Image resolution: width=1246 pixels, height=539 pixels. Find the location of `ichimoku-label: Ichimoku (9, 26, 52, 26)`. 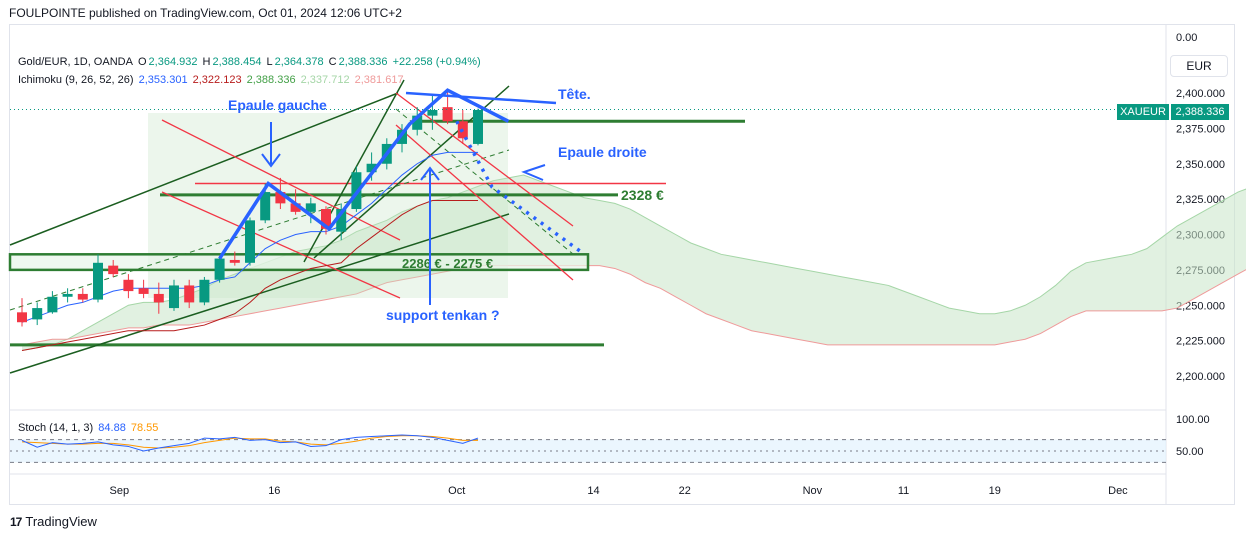

ichimoku-label: Ichimoku (9, 26, 52, 26) is located at coordinates (76, 80).